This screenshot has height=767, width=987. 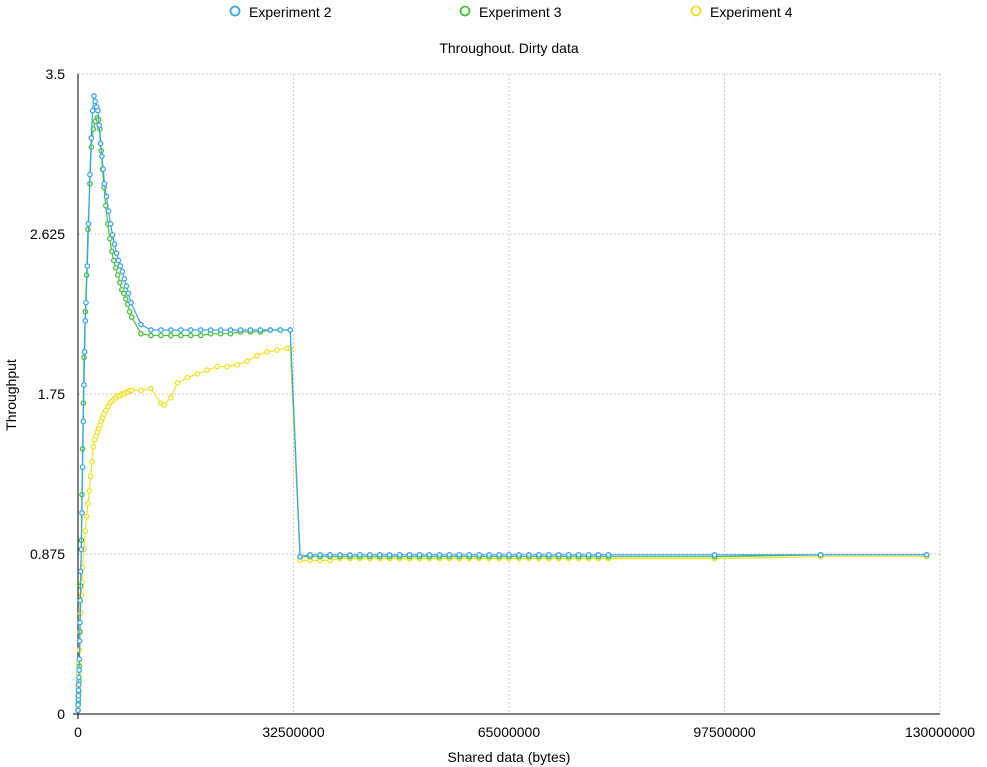 I want to click on legend-label: Experiment 4, so click(x=751, y=12).